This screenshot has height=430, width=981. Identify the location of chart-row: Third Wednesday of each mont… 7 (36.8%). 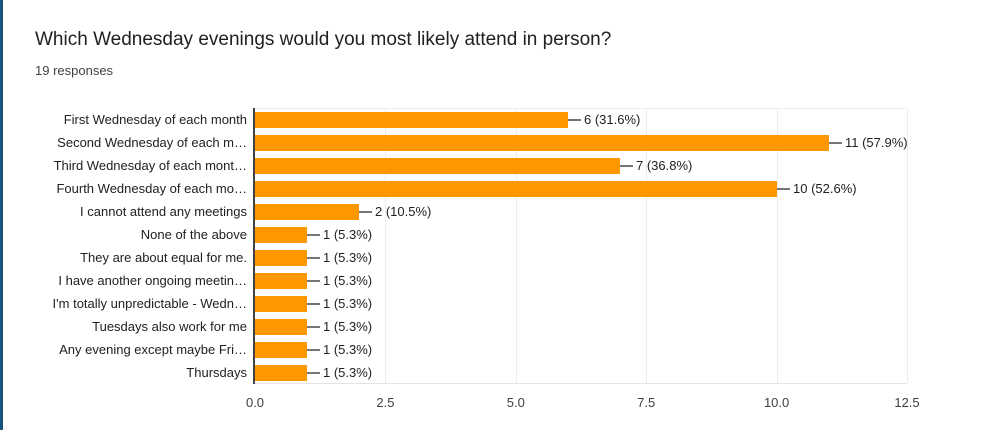
(490, 165).